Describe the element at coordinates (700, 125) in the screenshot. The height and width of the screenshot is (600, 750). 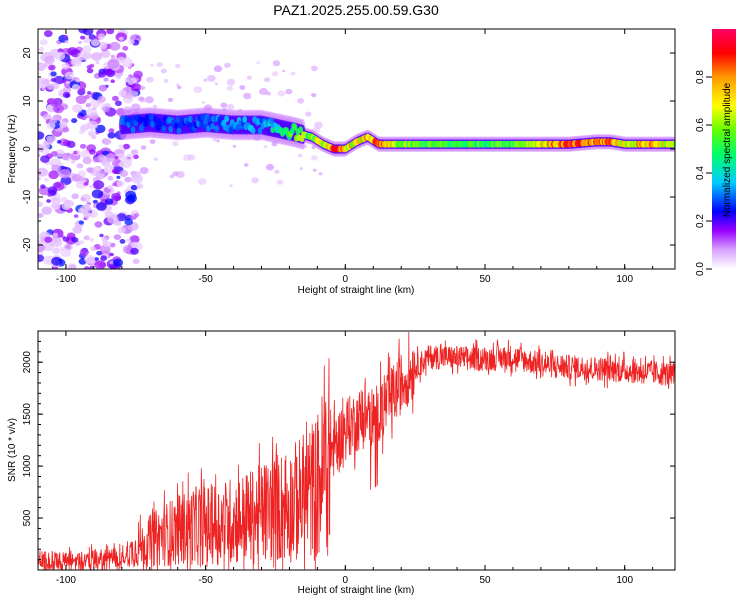
I see `colorbar-tick-label: 0.6` at that location.